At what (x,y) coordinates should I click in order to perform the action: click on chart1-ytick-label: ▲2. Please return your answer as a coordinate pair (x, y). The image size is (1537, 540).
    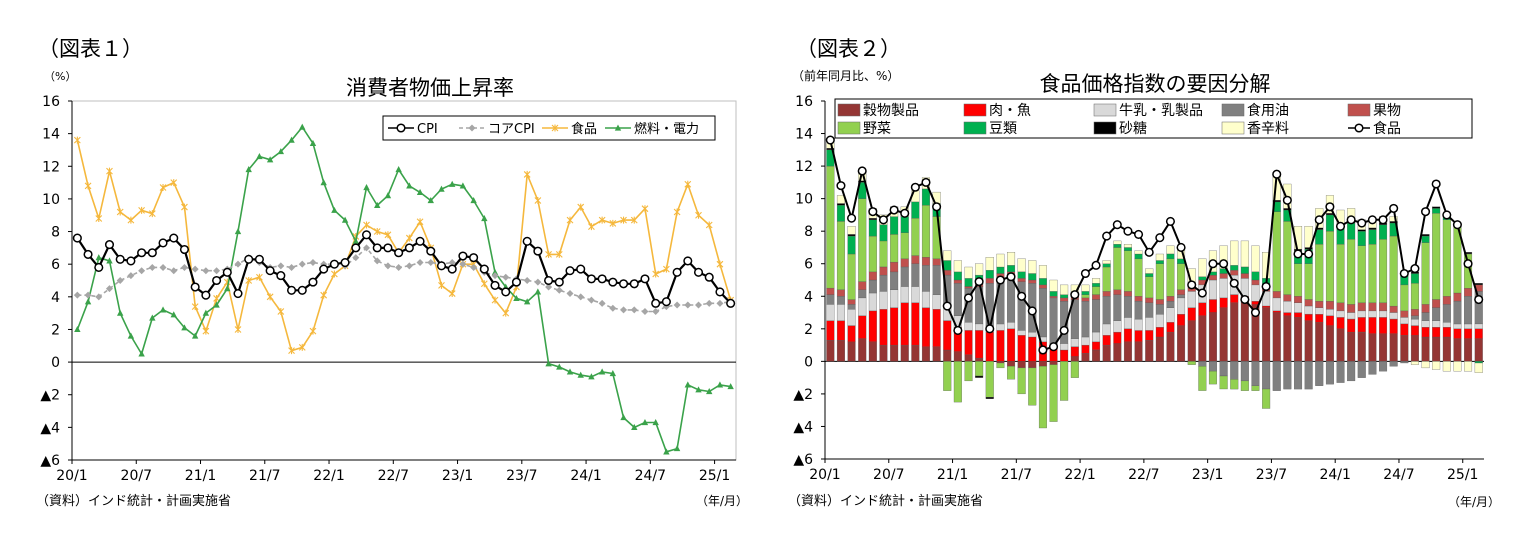
    Looking at the image, I should click on (50, 396).